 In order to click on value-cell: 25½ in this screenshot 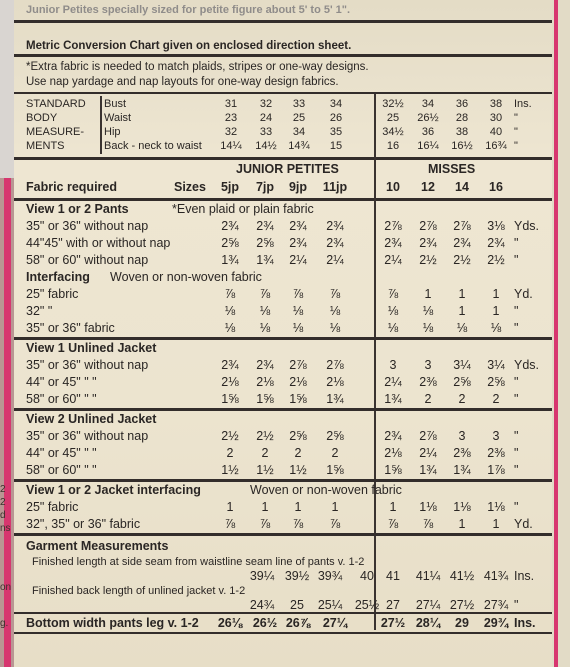, I will do `click(367, 605)`.